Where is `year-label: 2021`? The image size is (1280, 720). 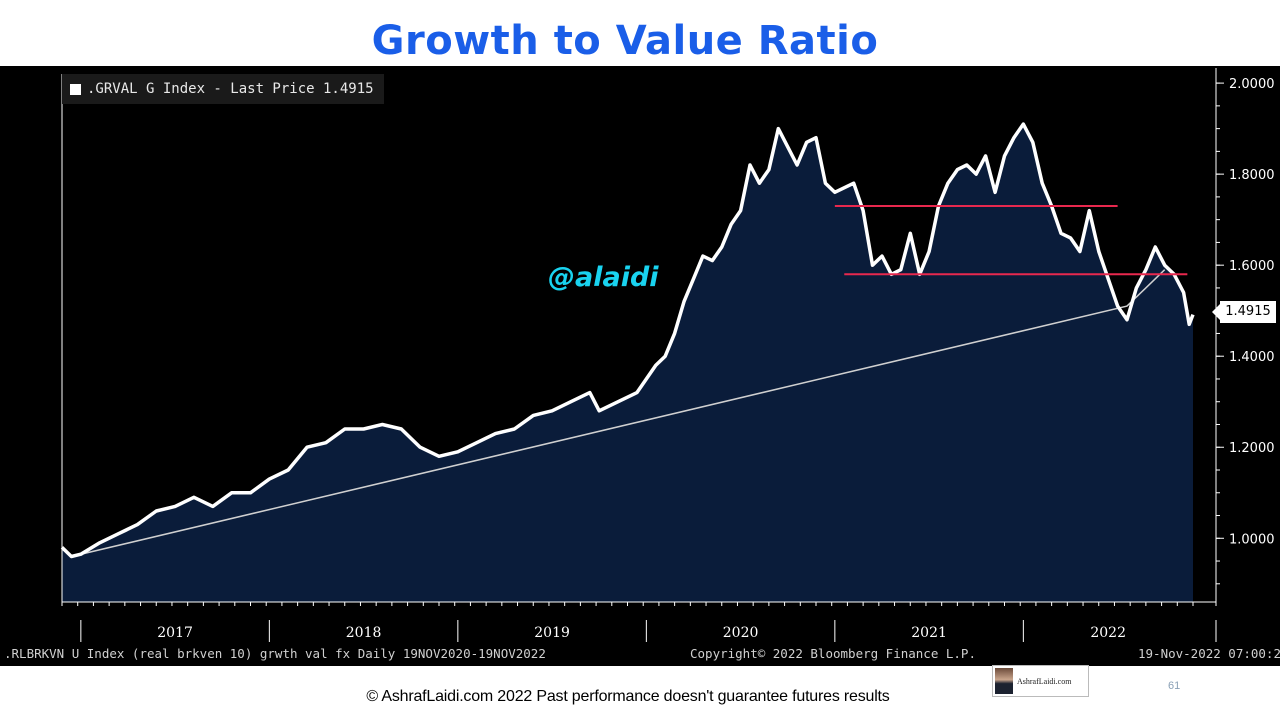
year-label: 2021 is located at coordinates (929, 633).